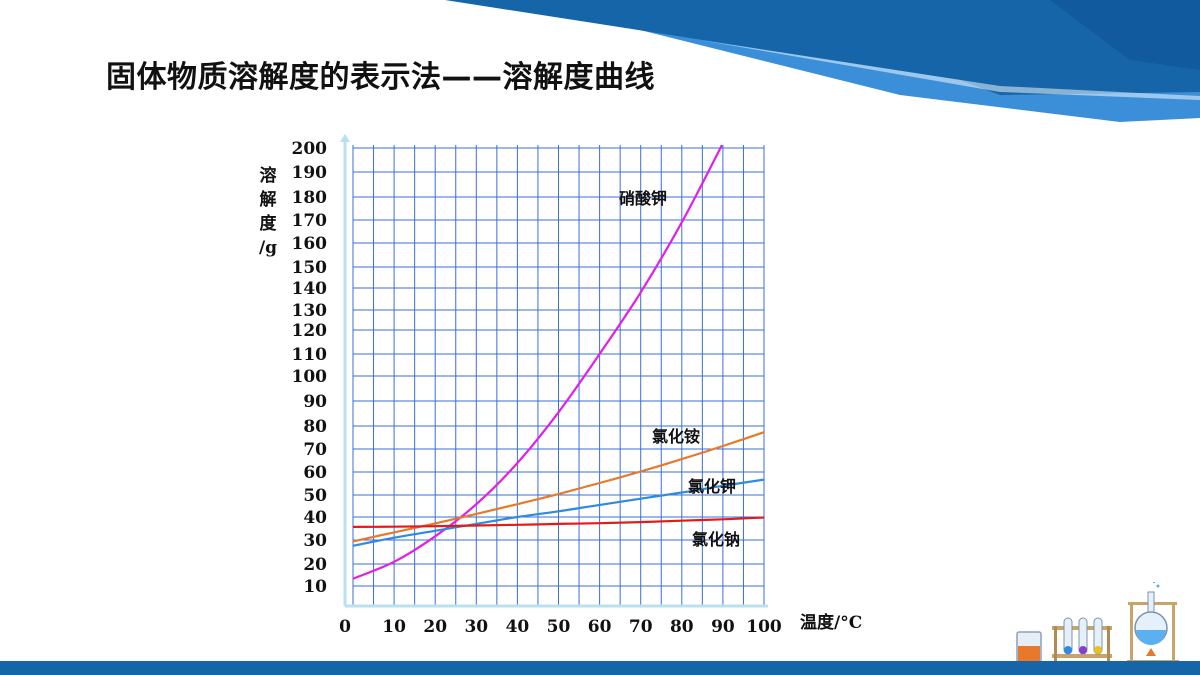 Image resolution: width=1200 pixels, height=675 pixels. I want to click on x-tick-label: 90, so click(723, 627).